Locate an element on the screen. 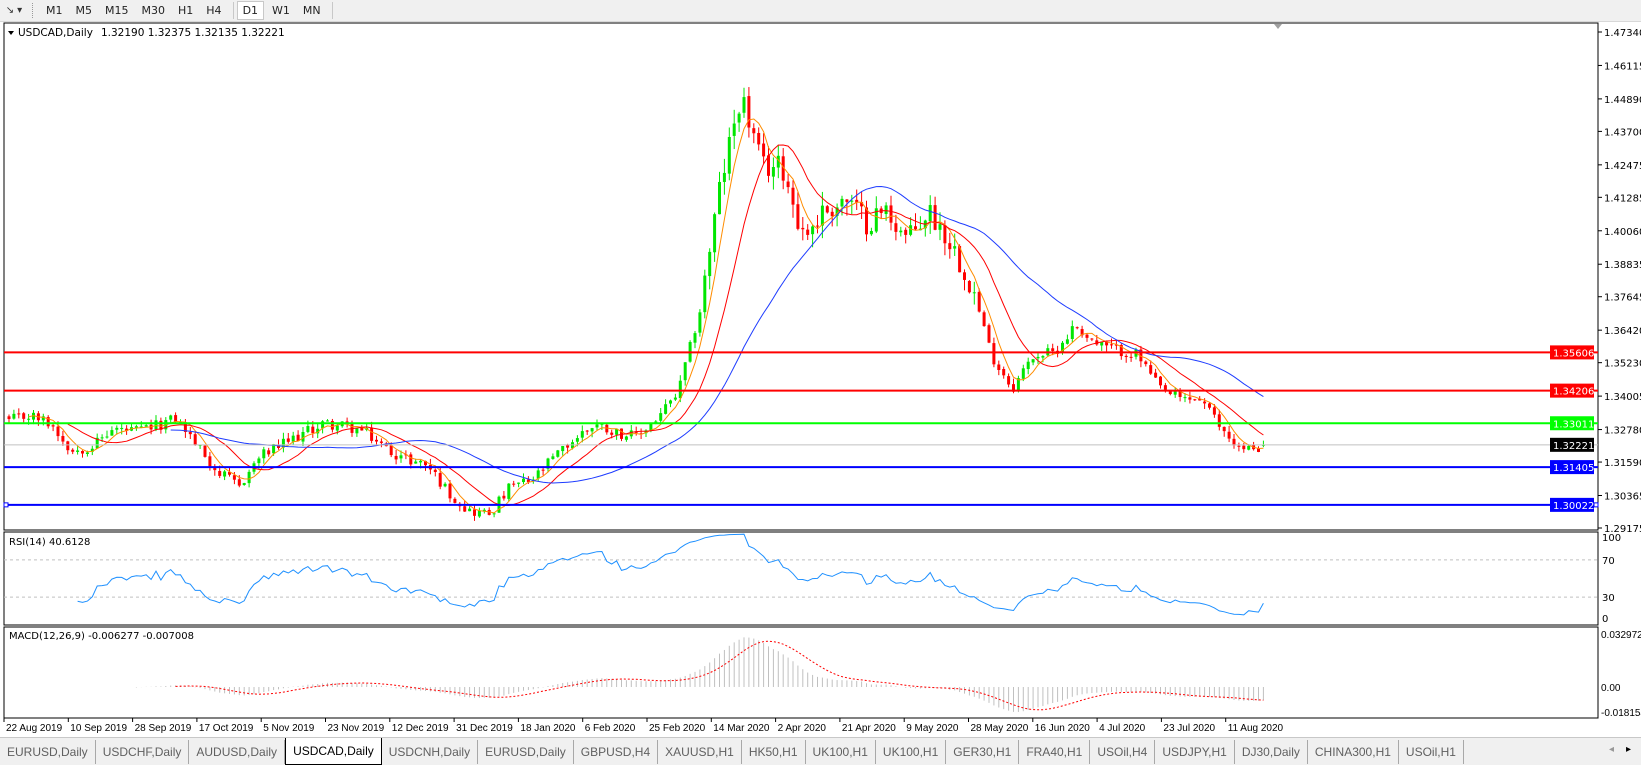 The height and width of the screenshot is (765, 1641). tab-scroll-left-icon: ◂ is located at coordinates (1611, 749).